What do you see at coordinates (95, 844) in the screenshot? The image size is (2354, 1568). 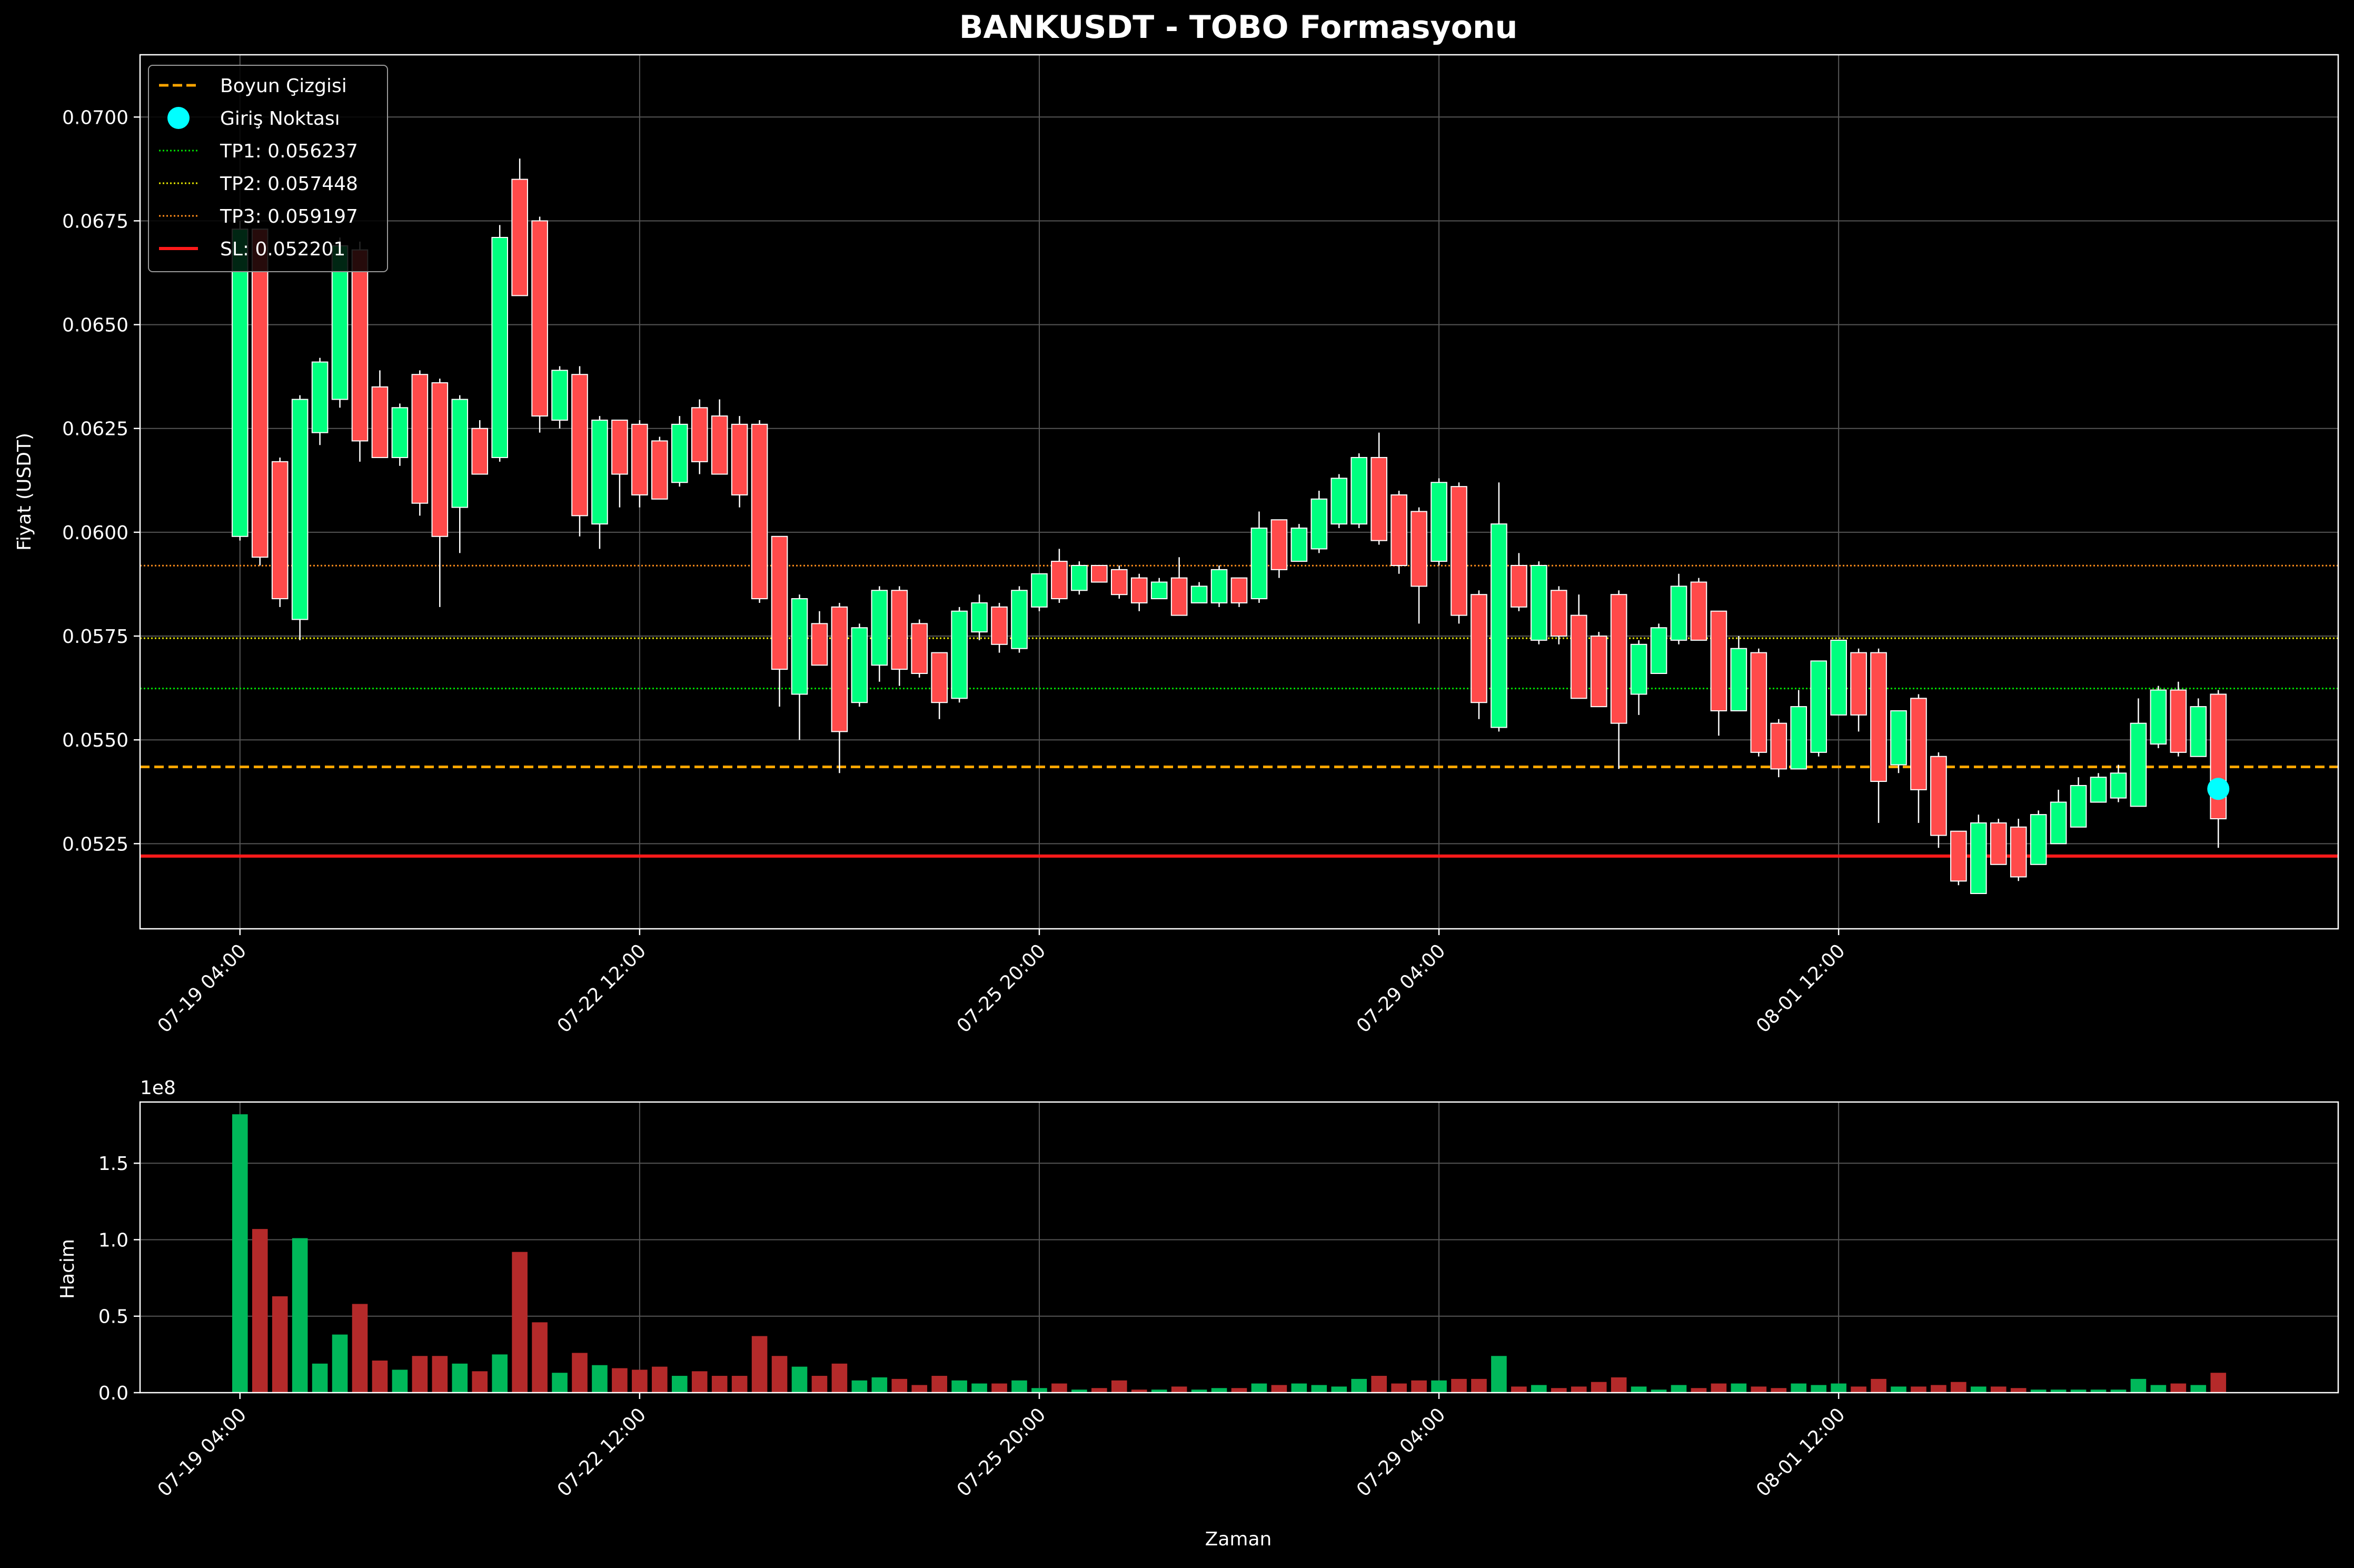 I see `price-y-tick-label: 0.0525` at bounding box center [95, 844].